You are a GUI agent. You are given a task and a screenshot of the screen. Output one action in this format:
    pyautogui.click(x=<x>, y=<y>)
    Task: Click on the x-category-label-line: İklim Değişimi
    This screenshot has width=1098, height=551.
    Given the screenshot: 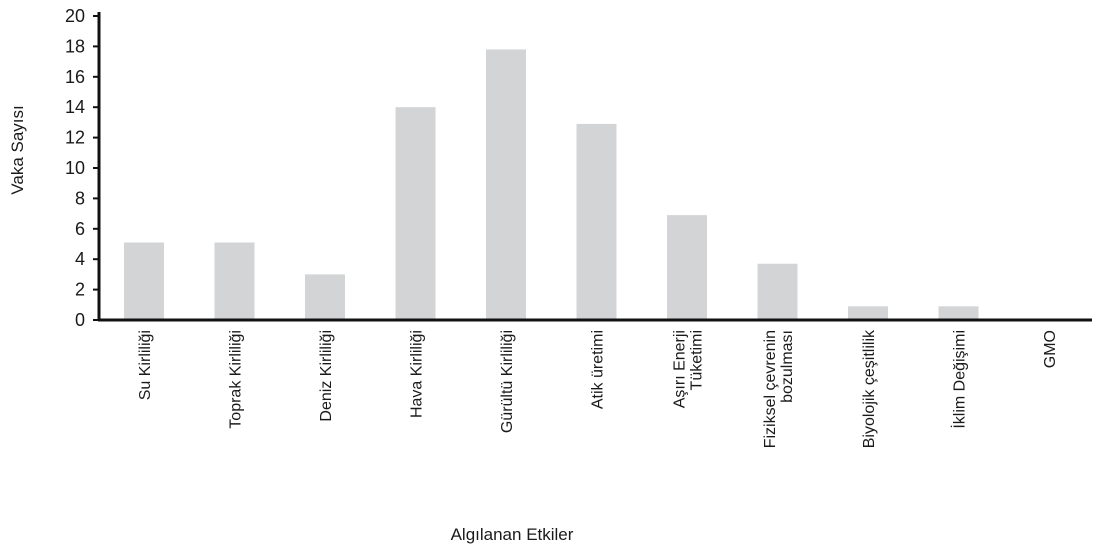 What is the action you would take?
    pyautogui.click(x=959, y=379)
    